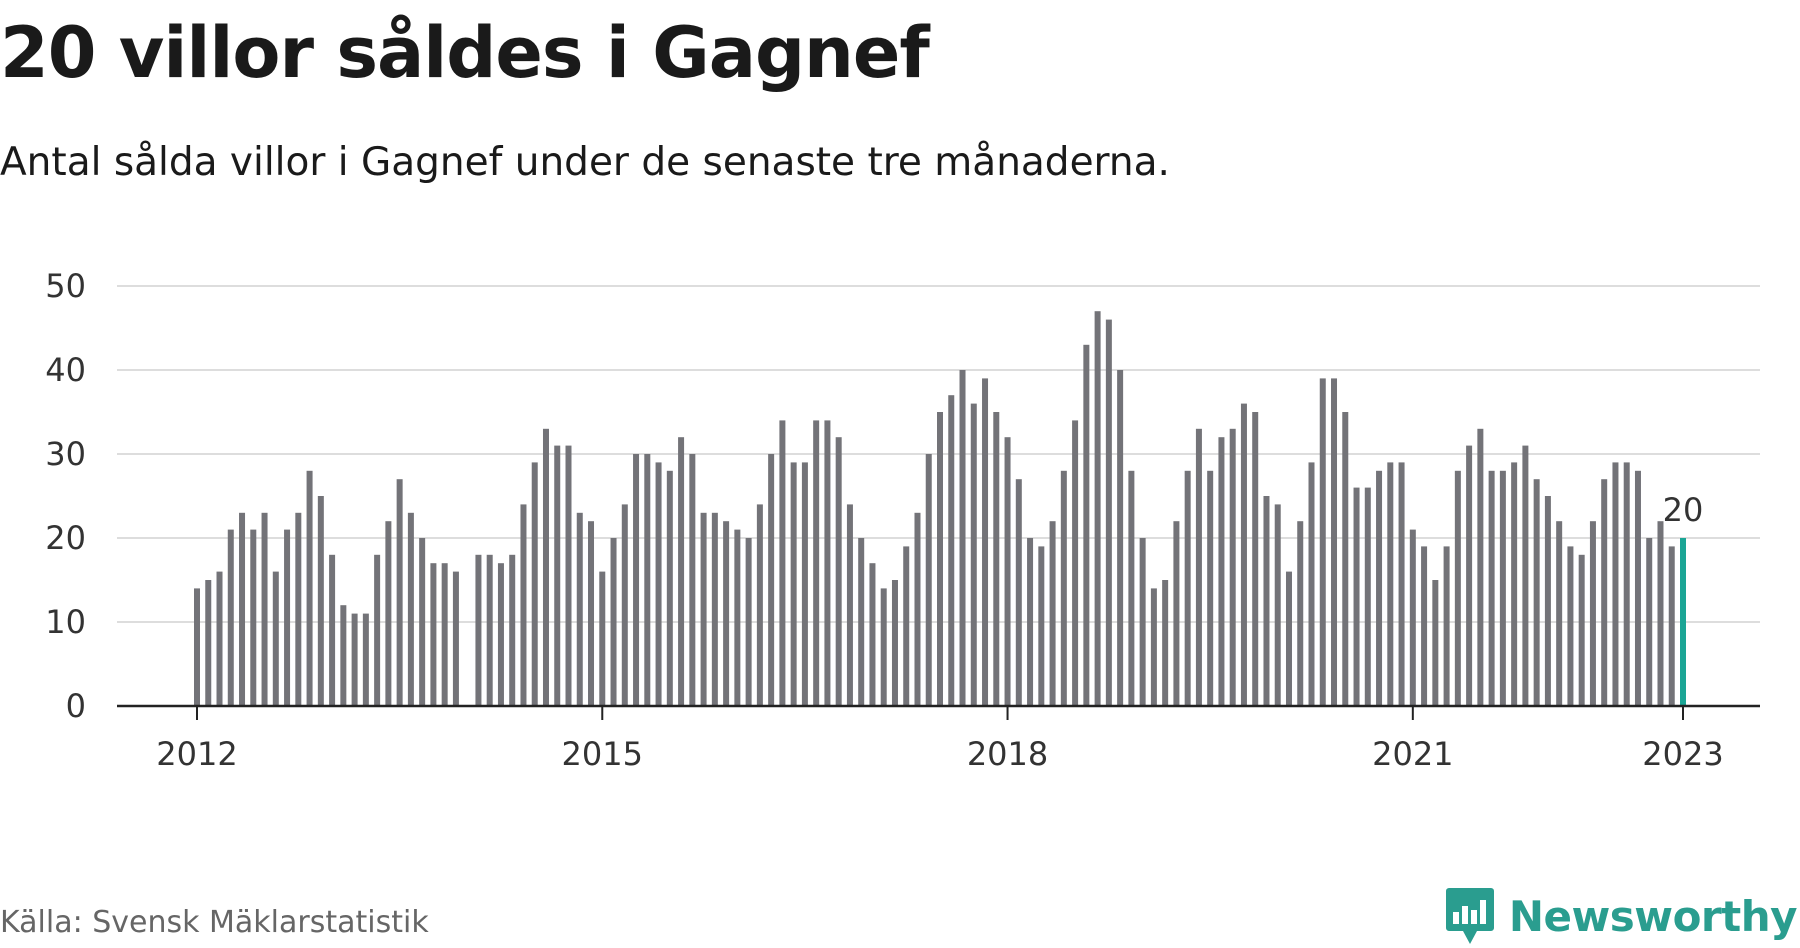  What do you see at coordinates (1007, 754) in the screenshot?
I see `x-tick-label: 2018` at bounding box center [1007, 754].